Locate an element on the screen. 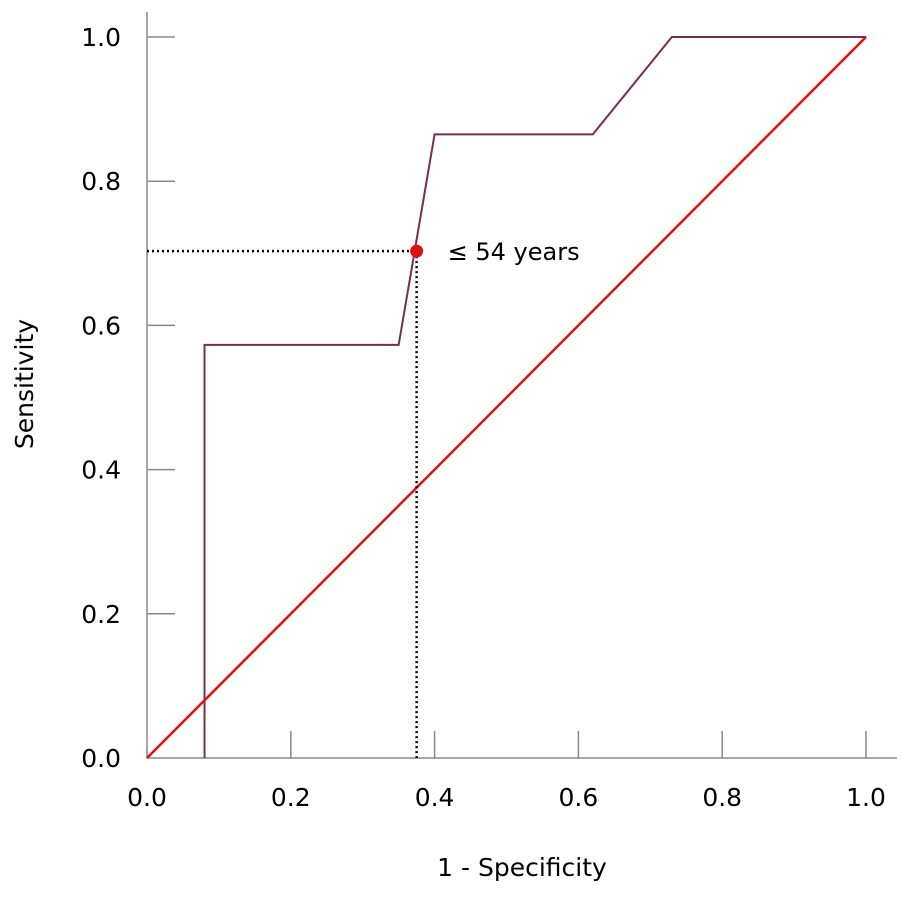 This screenshot has width=907, height=915. x-tick-label: 0.2 is located at coordinates (291, 797).